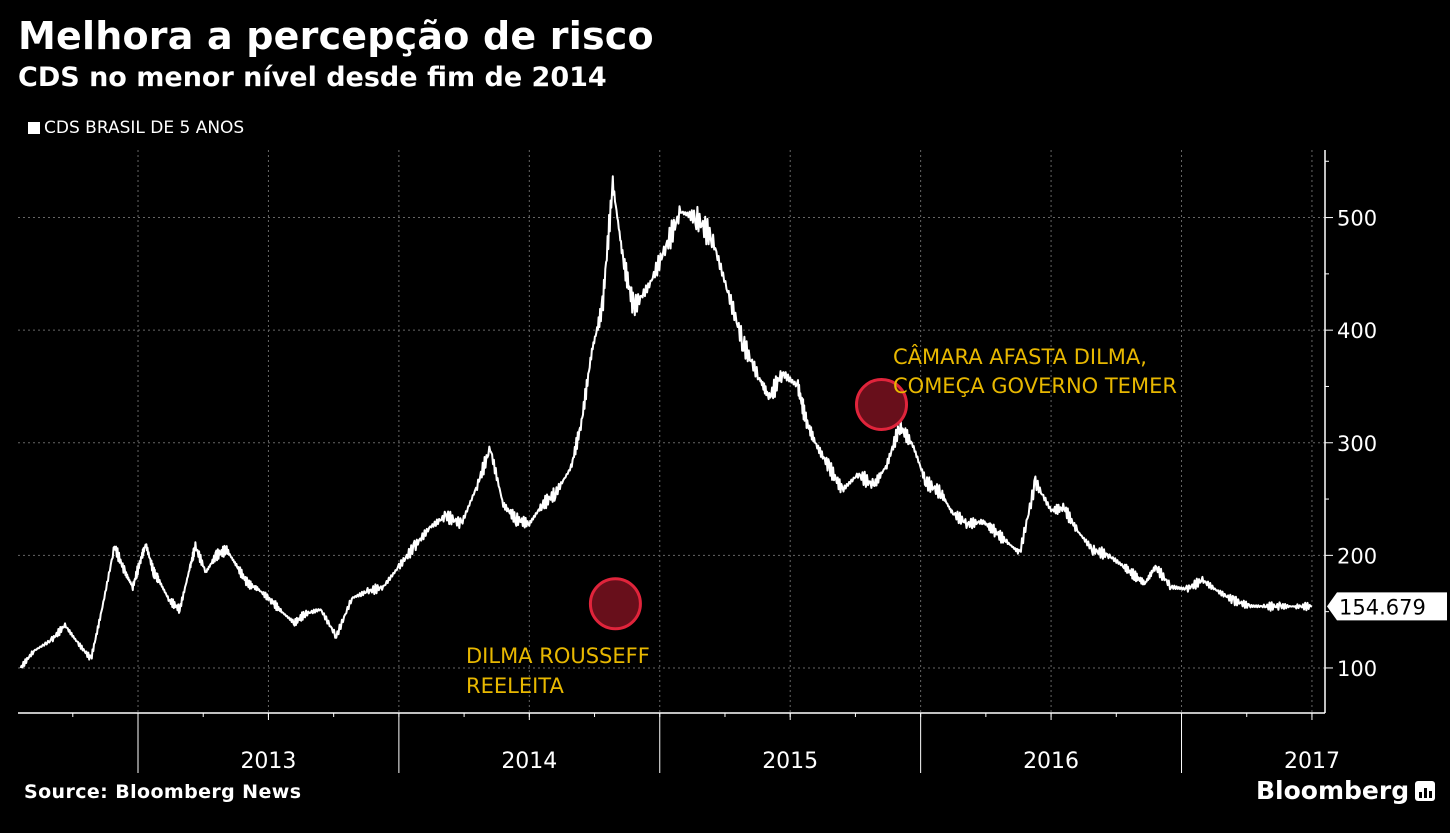 Image resolution: width=1450 pixels, height=833 pixels. I want to click on brand-name: Bloomberg, so click(1333, 790).